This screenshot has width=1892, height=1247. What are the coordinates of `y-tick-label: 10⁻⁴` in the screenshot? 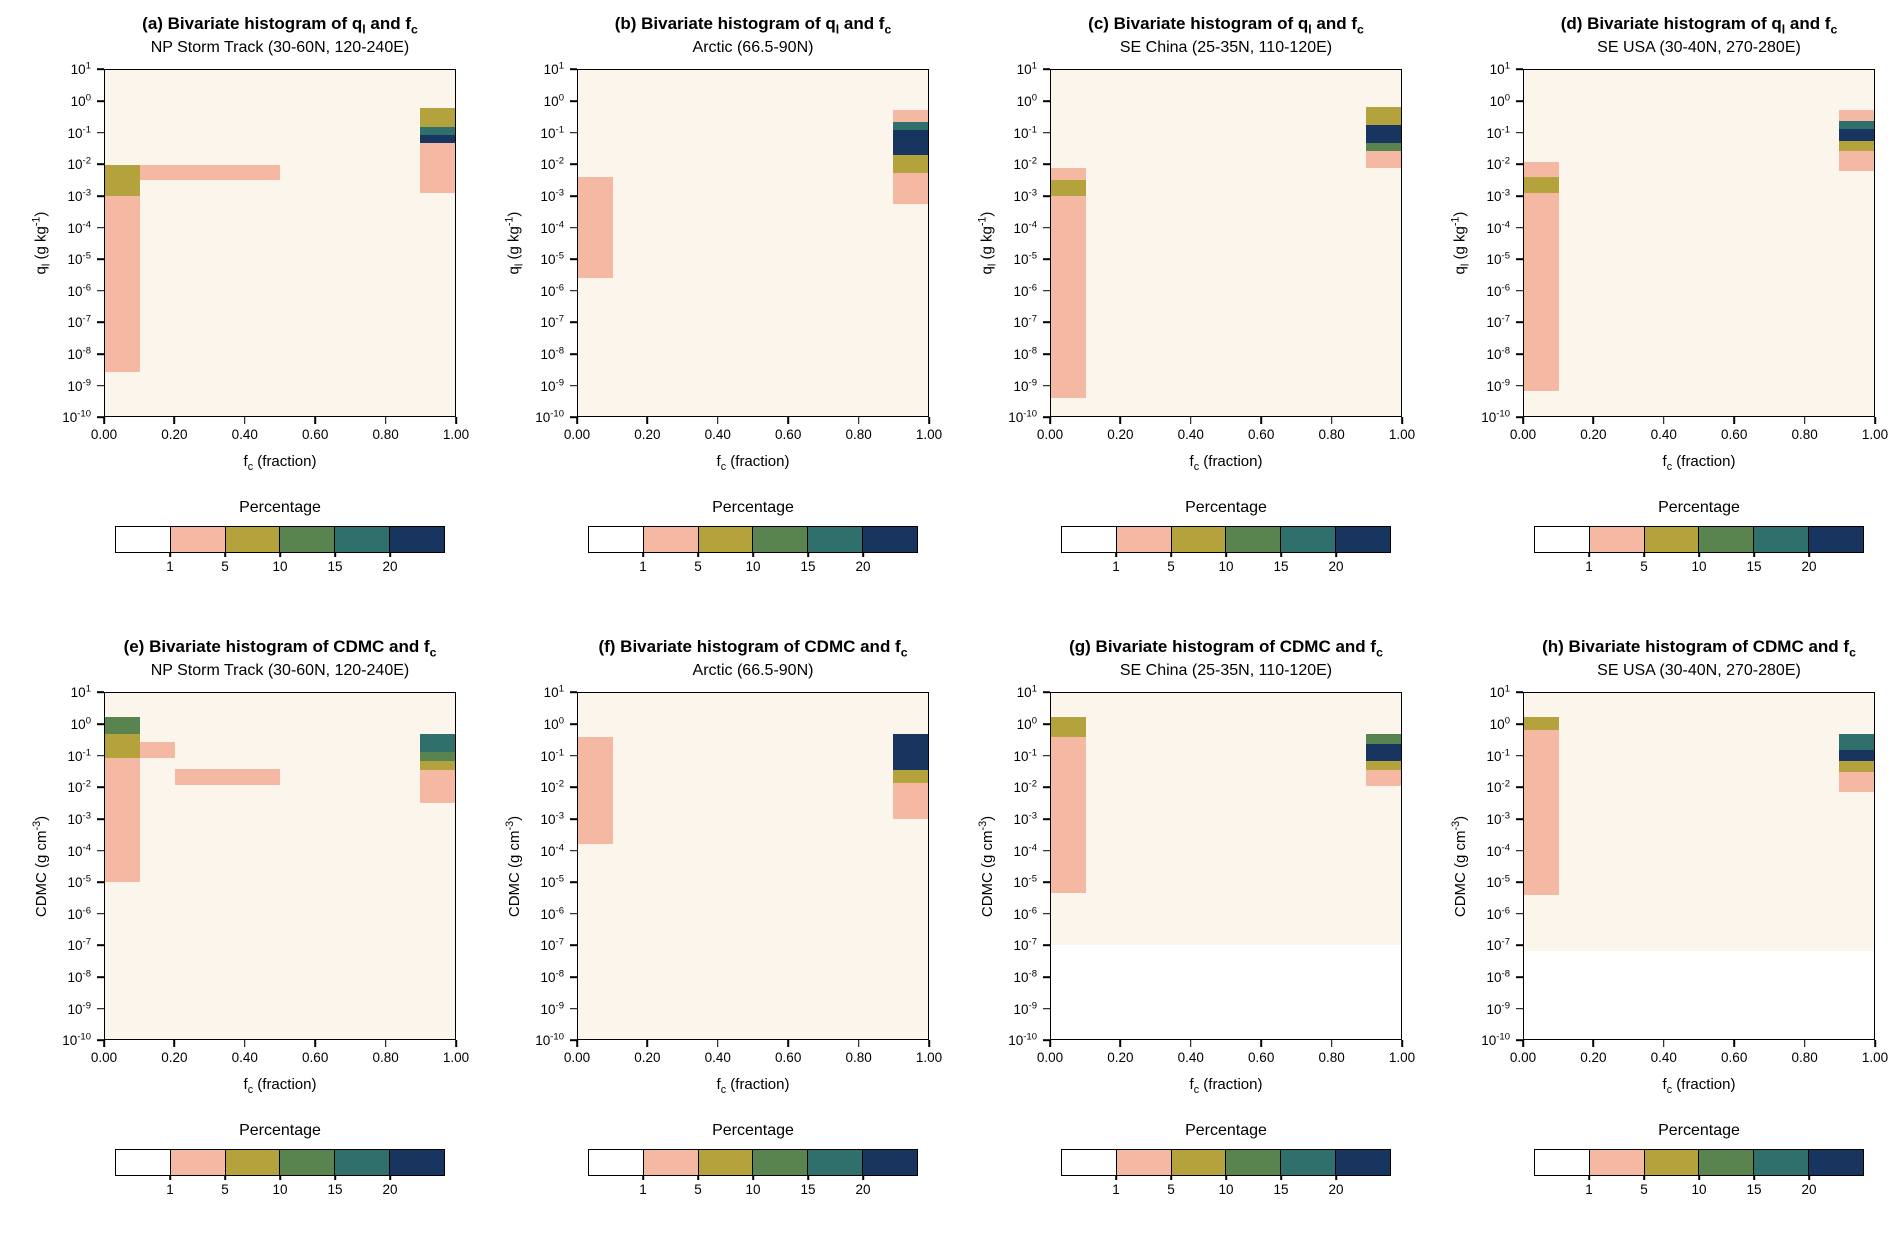 It's located at (1025, 850).